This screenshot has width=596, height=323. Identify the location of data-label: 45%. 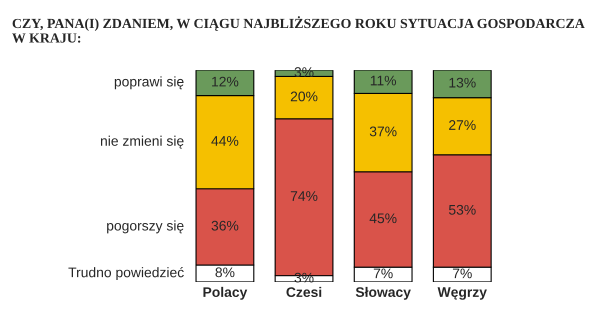
(383, 218).